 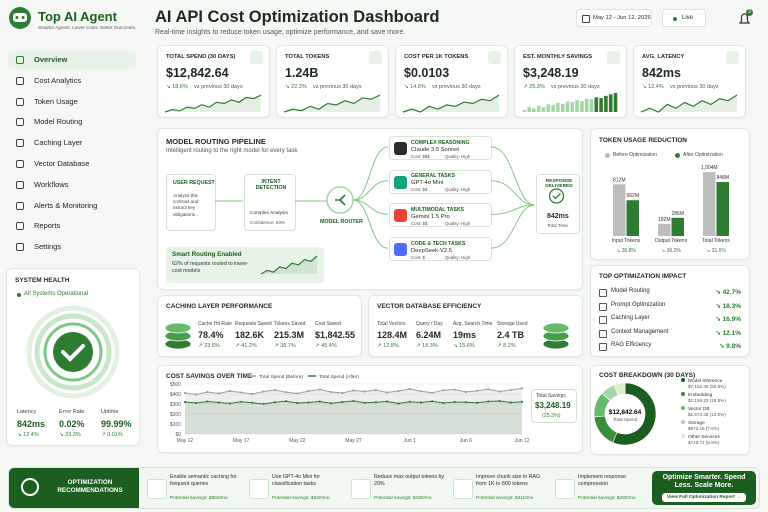 What do you see at coordinates (638, 304) in the screenshot?
I see `impact-label: Prompt Optimization` at bounding box center [638, 304].